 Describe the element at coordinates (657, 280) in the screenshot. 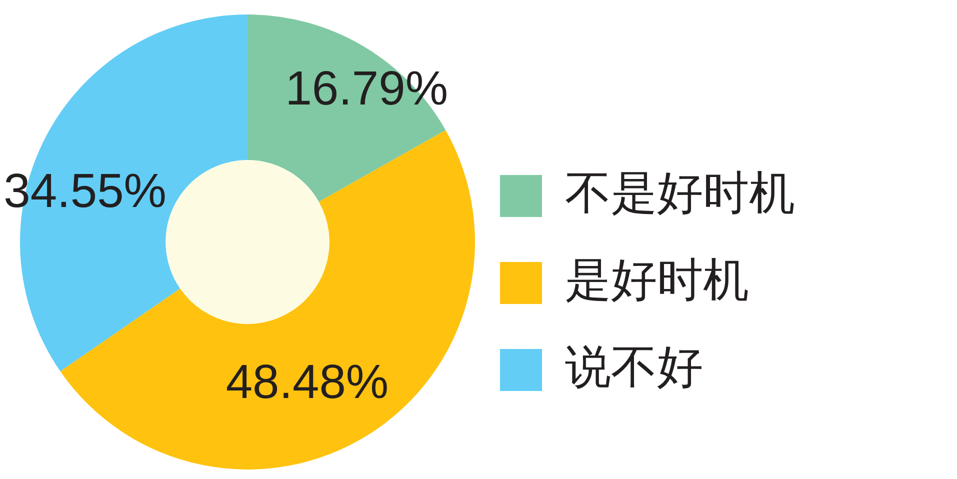

I see `legend-label: 是好时机` at that location.